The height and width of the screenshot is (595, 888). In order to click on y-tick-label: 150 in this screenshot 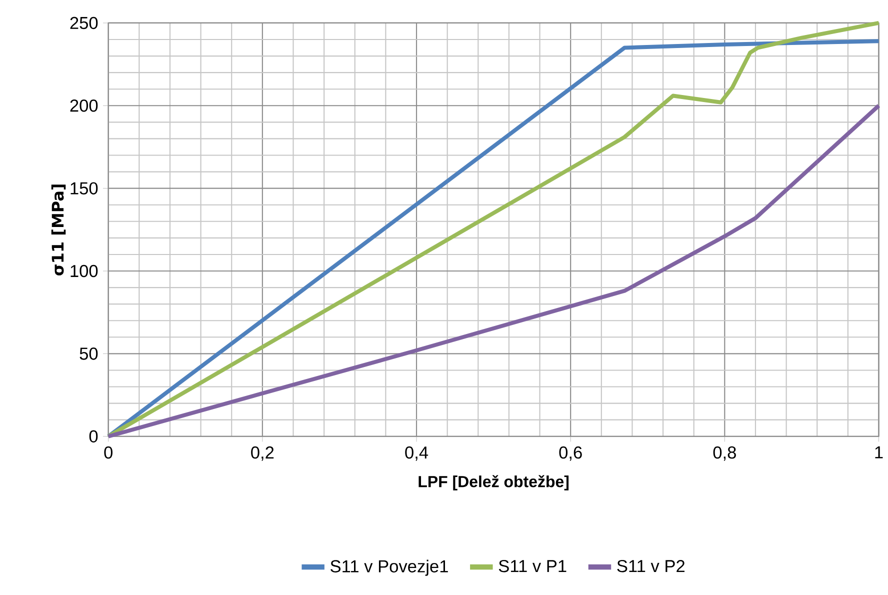, I will do `click(84, 188)`.